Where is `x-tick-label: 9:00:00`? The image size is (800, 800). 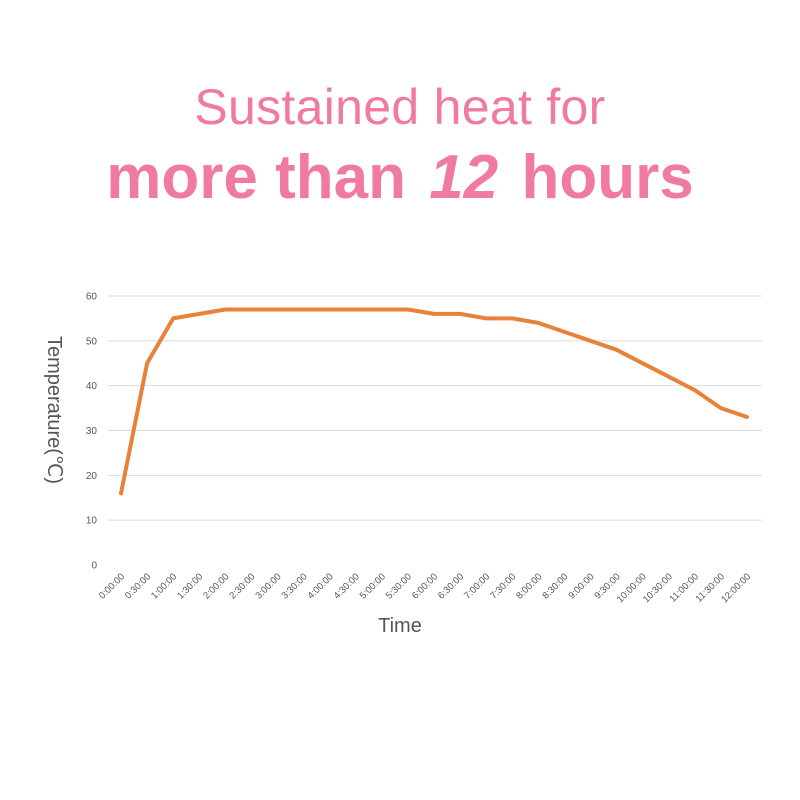 x-tick-label: 9:00:00 is located at coordinates (581, 586).